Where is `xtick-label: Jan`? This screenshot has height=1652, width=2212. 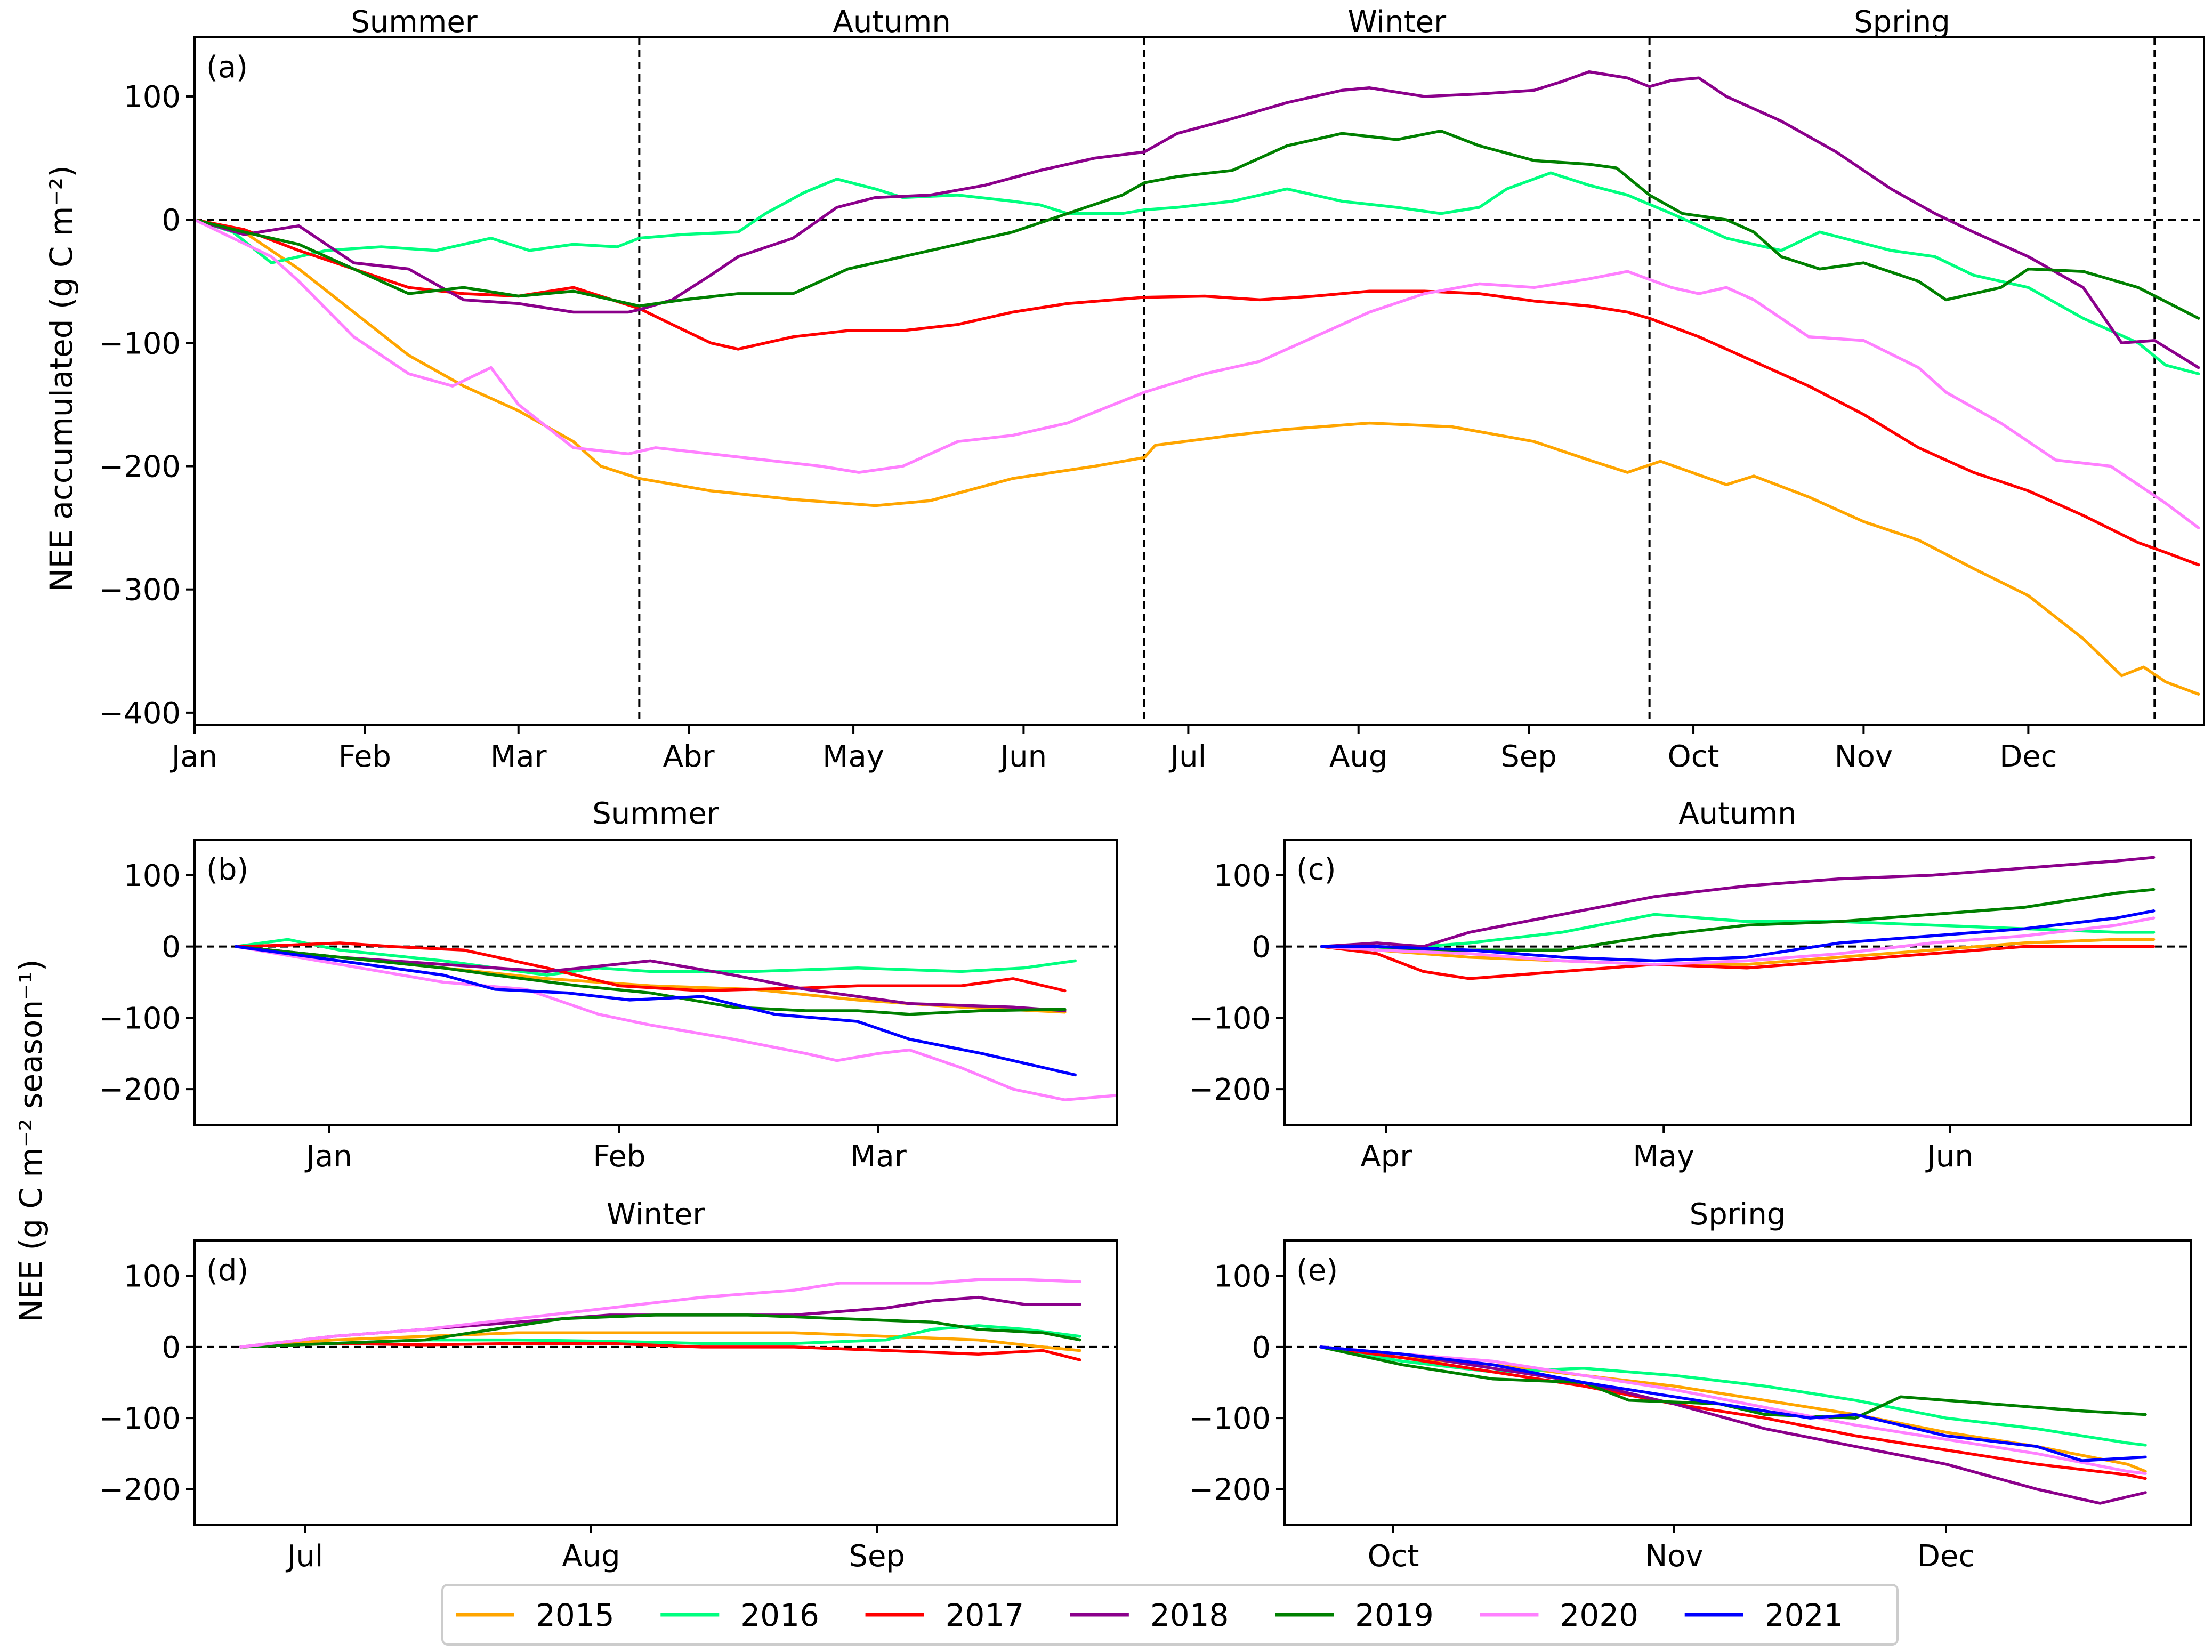
xtick-label: Jan is located at coordinates (193, 757).